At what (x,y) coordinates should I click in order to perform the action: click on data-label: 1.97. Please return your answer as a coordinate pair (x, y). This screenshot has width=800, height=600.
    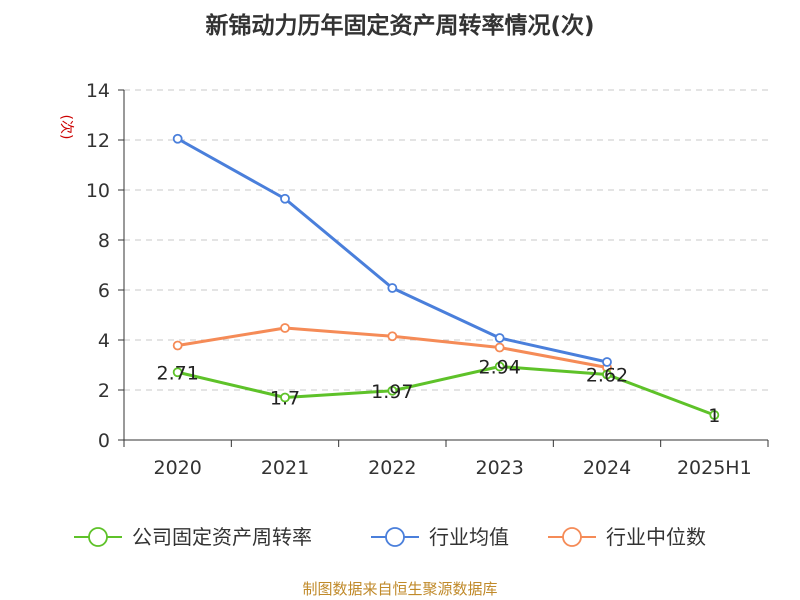
    Looking at the image, I should click on (392, 392).